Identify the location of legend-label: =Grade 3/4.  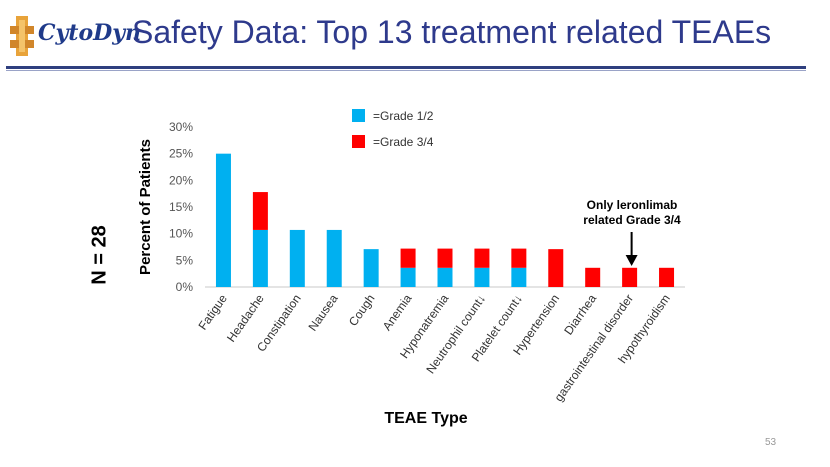
(403, 142).